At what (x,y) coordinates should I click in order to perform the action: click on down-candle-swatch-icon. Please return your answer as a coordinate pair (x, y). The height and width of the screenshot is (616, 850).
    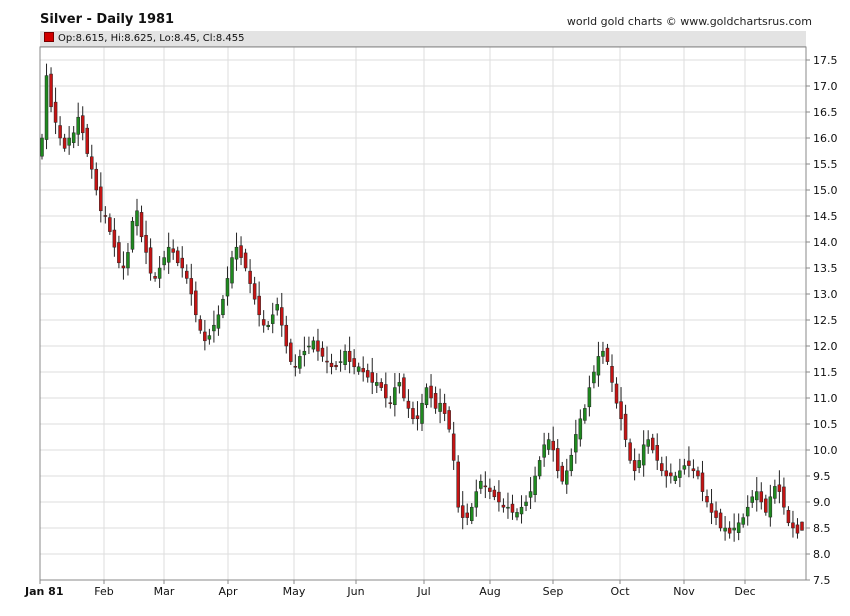
    Looking at the image, I should click on (49, 37).